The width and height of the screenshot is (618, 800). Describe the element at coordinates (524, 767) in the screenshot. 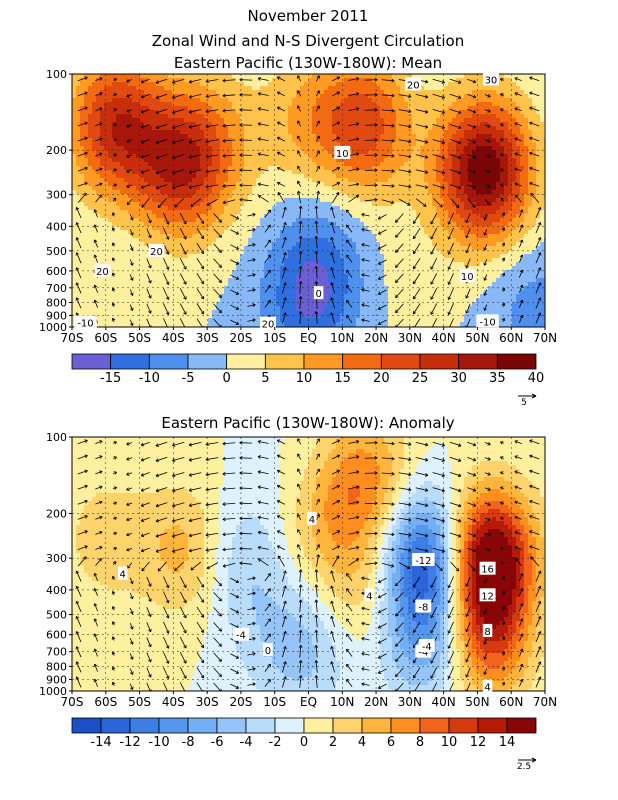

I see `reference-vector-label: 2.5` at that location.